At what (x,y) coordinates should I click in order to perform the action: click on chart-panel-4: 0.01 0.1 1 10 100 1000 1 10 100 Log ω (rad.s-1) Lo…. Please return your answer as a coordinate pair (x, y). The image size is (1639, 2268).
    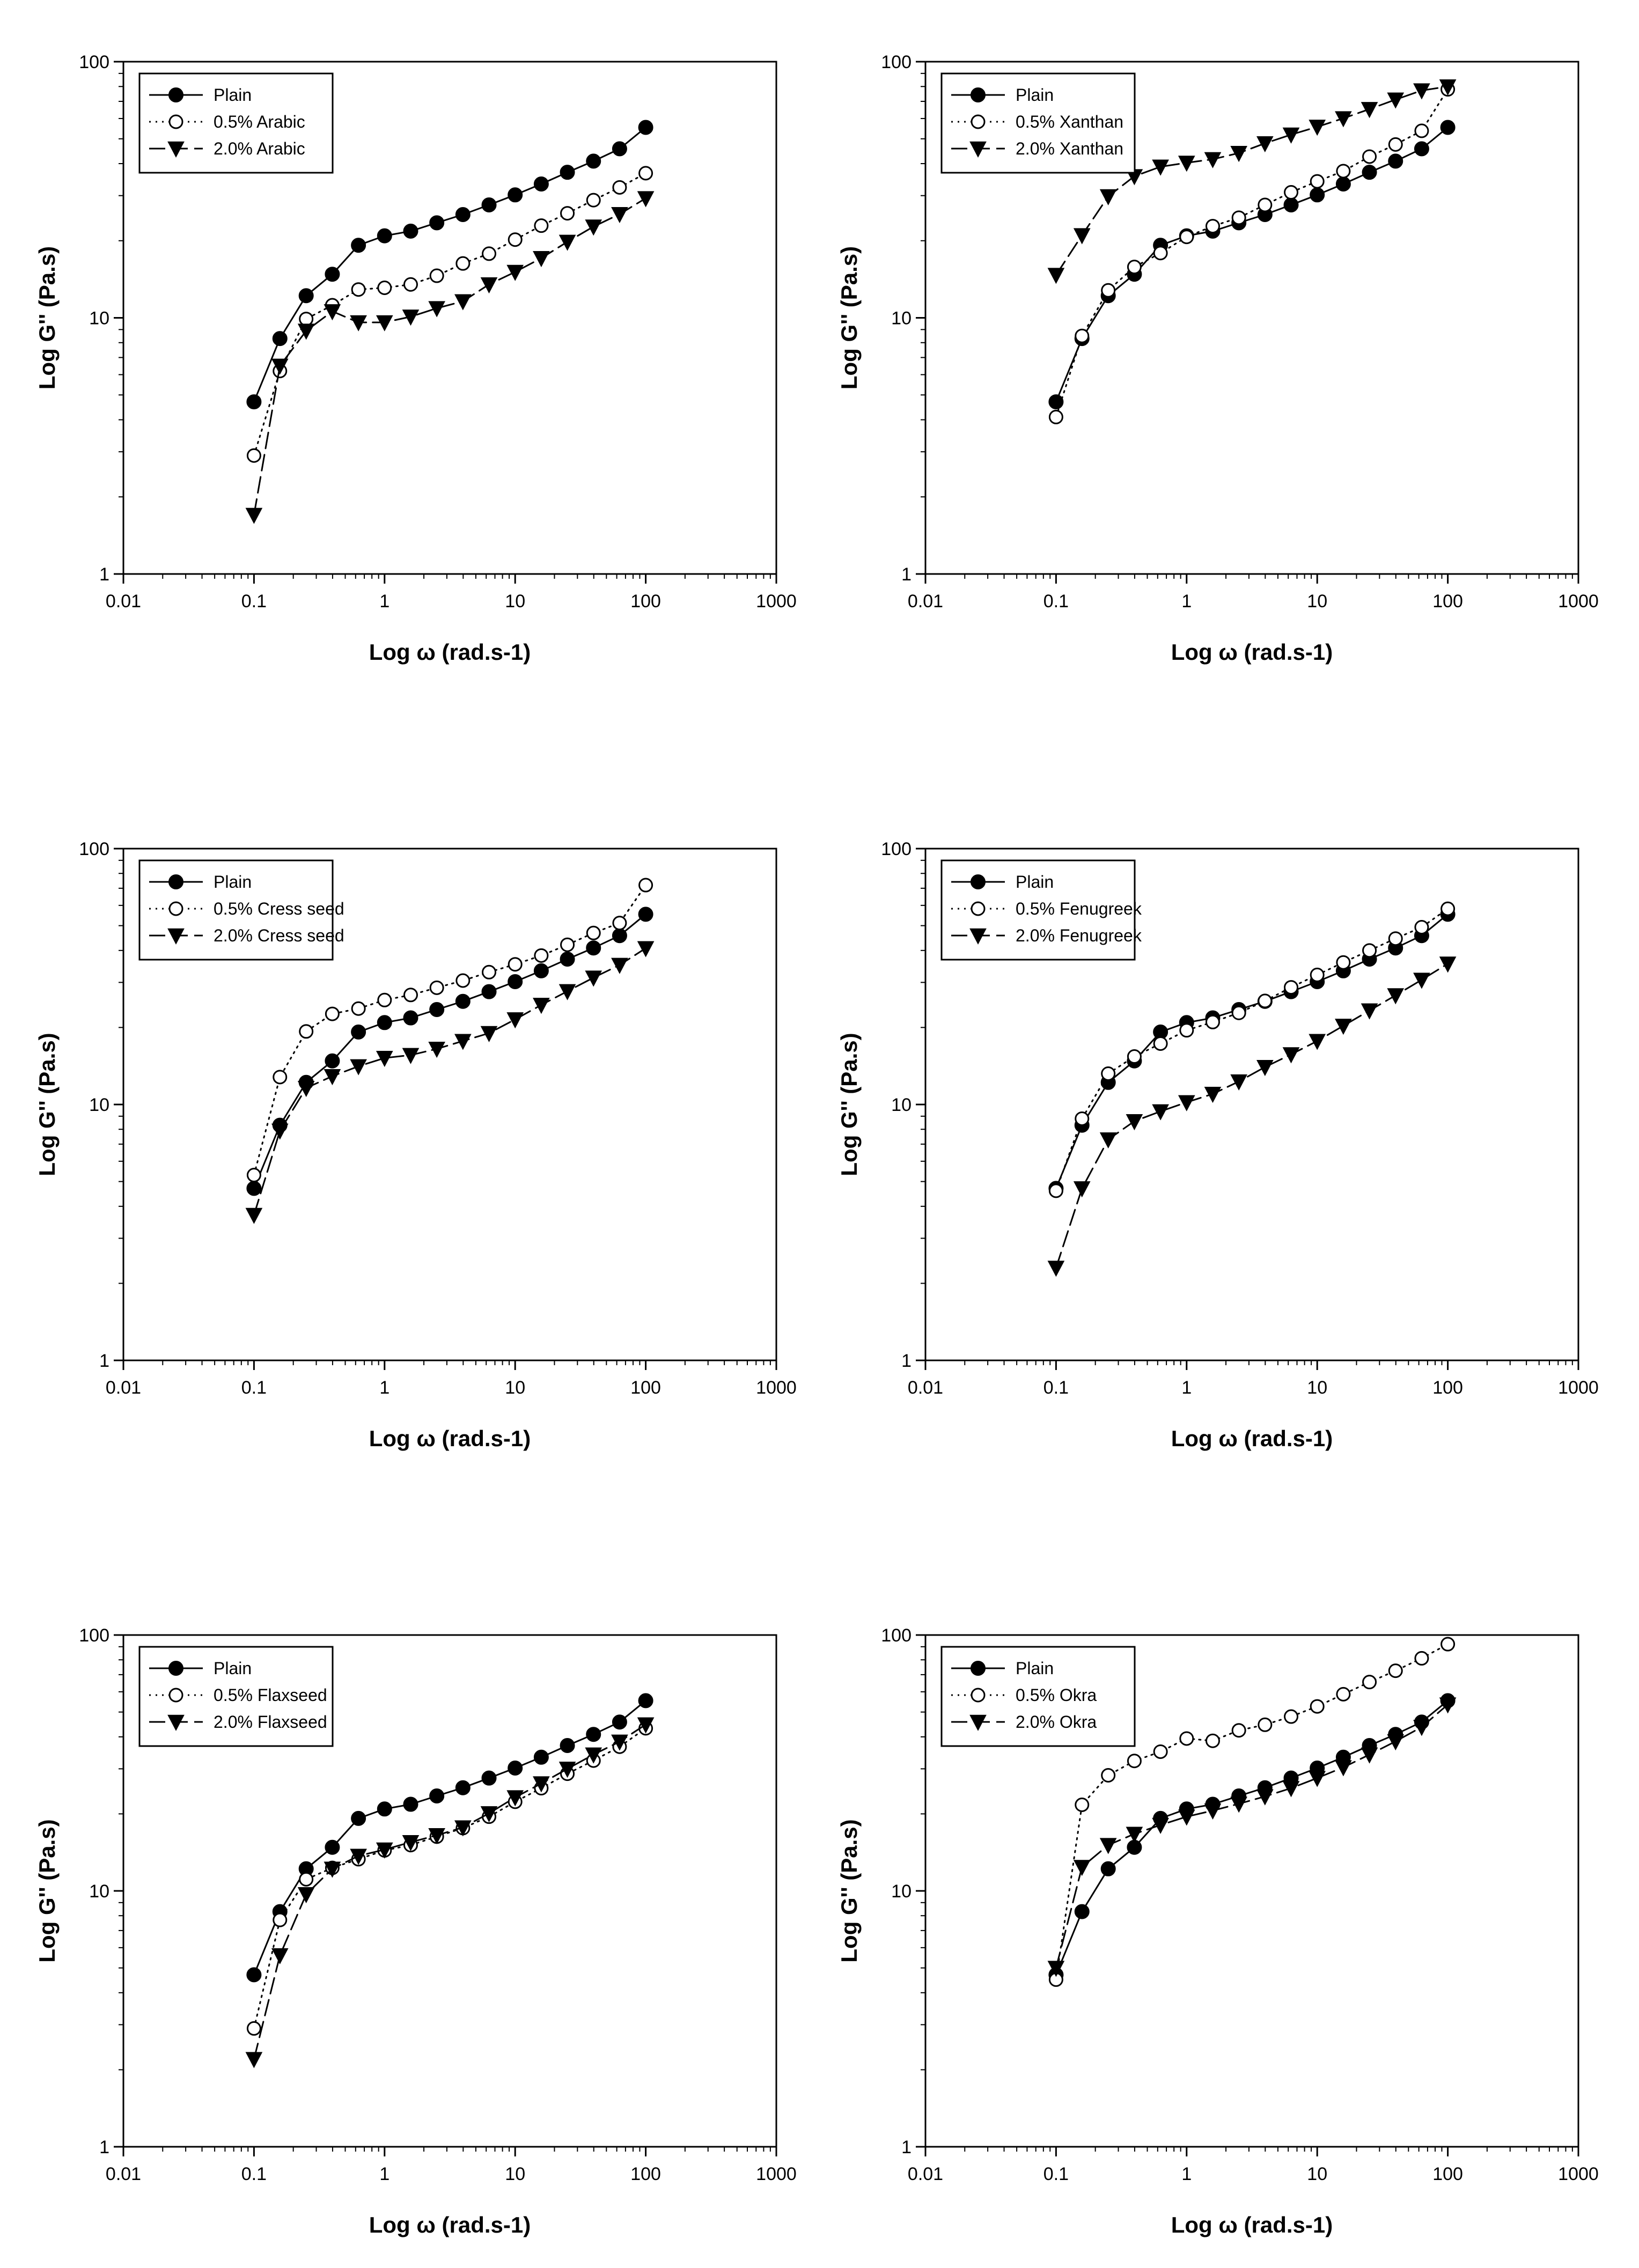
    Looking at the image, I should click on (1217, 1145).